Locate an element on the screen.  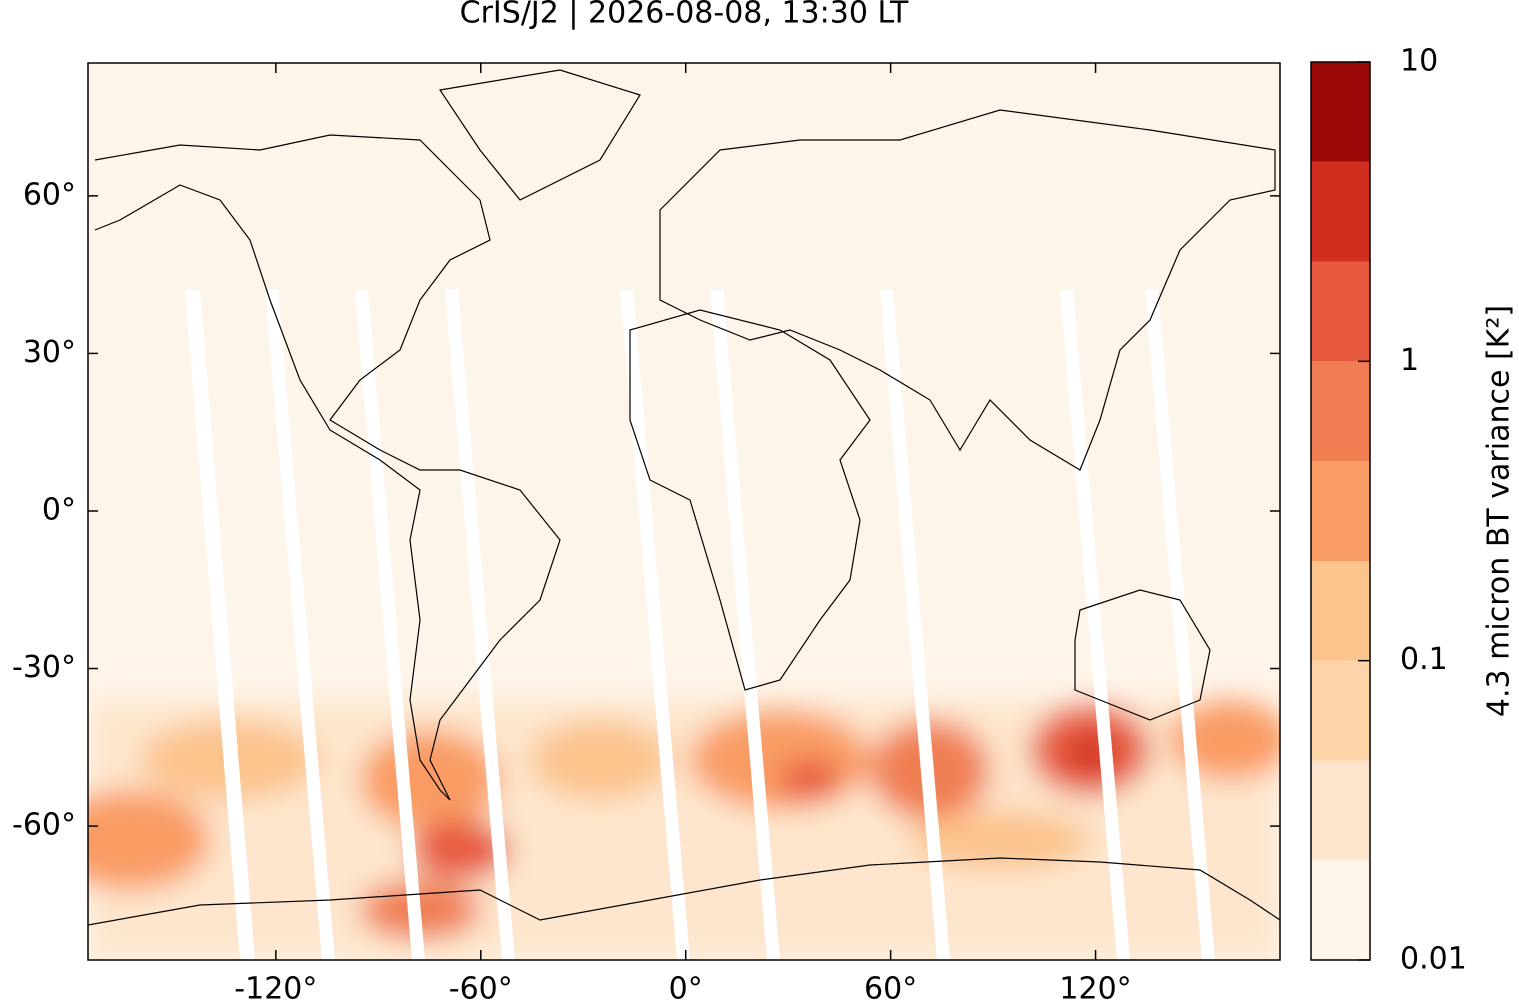
x-tick-label: 0° is located at coordinates (686, 987).